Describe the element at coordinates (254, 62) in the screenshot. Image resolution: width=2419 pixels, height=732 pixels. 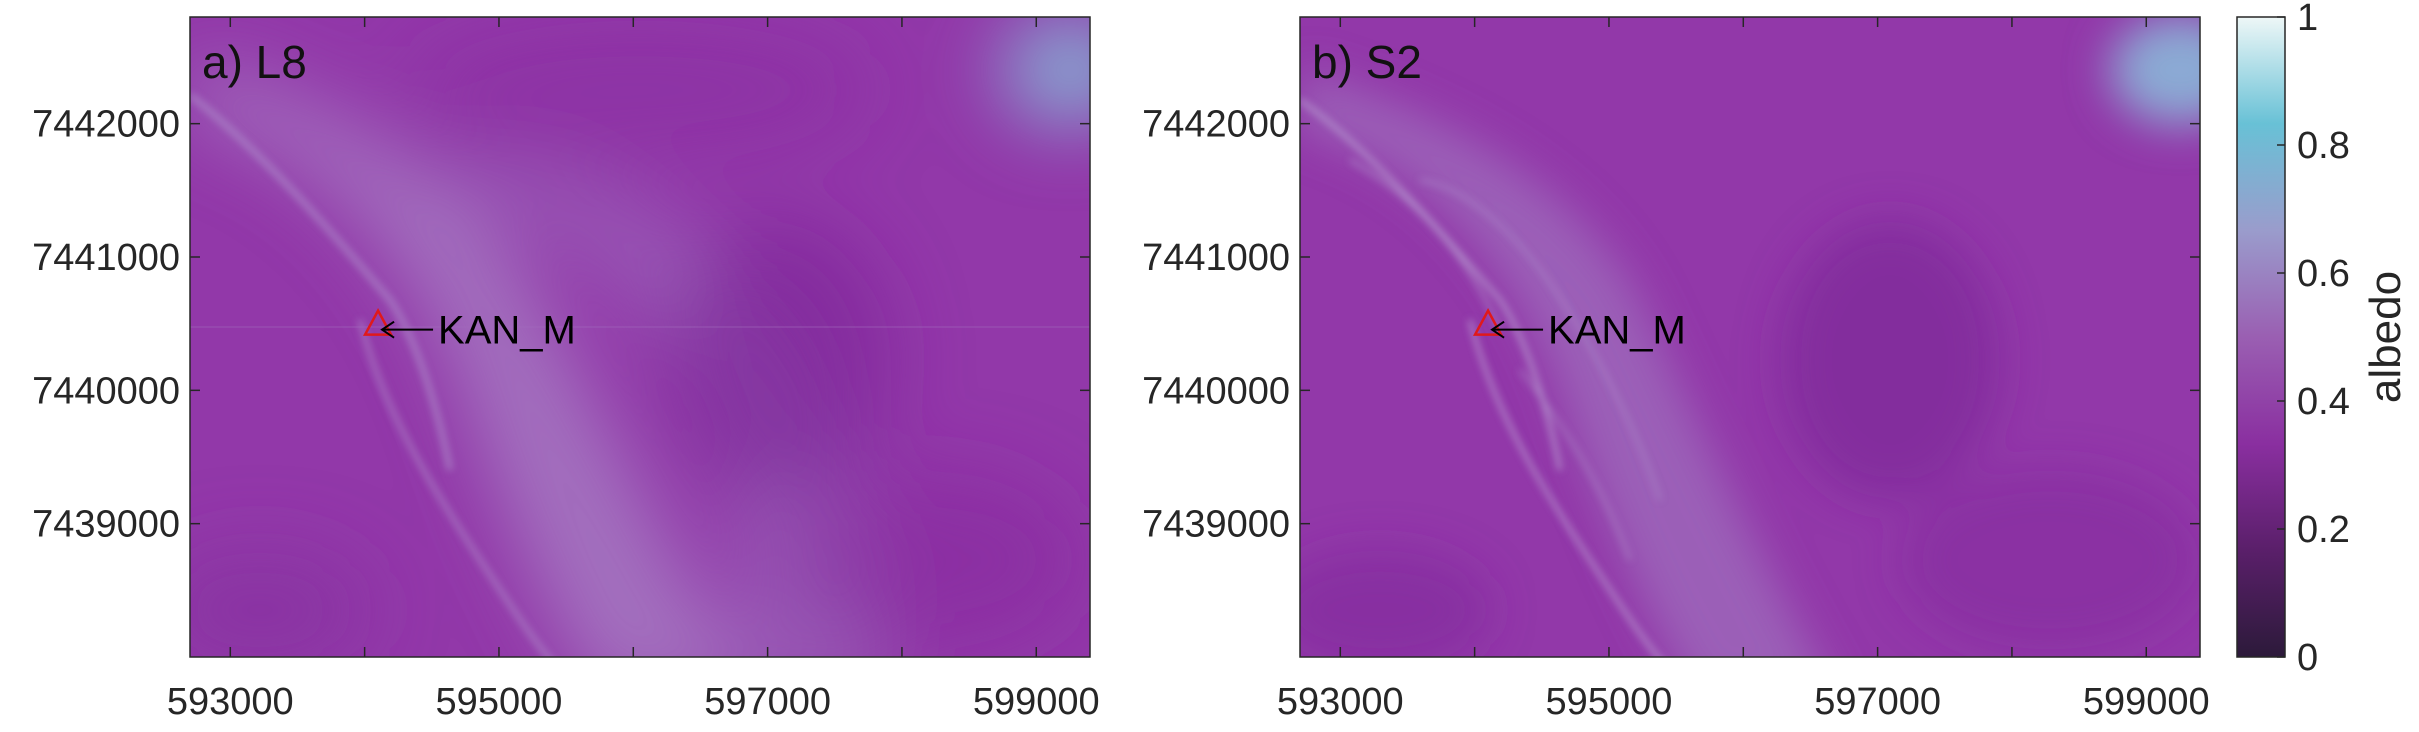
I see `panel-label-l8: a) L8` at that location.